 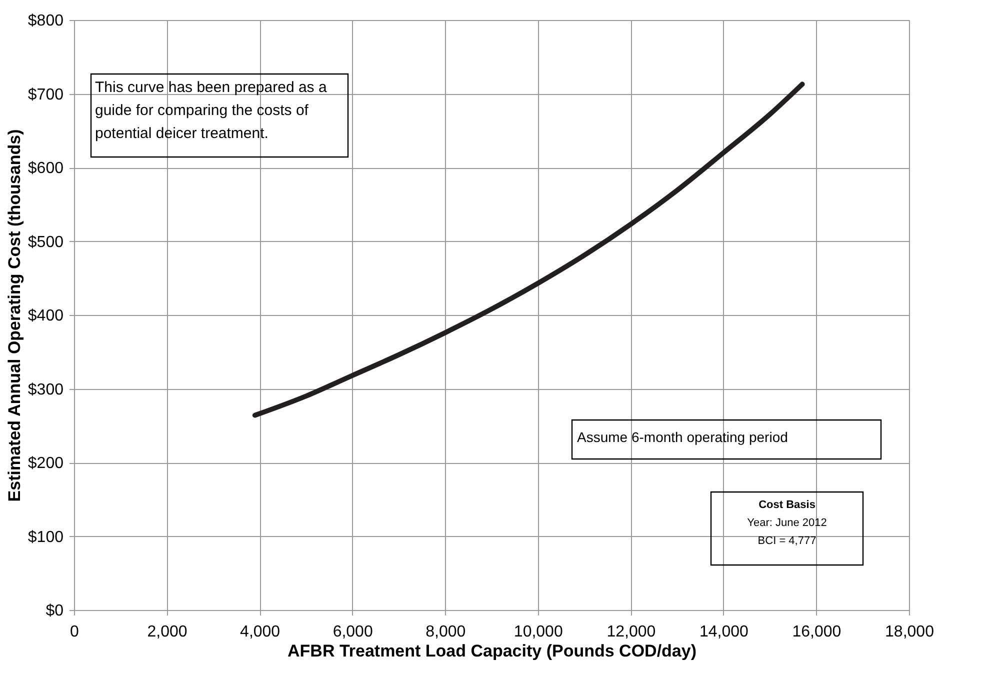 What do you see at coordinates (167, 632) in the screenshot?
I see `x-tick-label: 2,000` at bounding box center [167, 632].